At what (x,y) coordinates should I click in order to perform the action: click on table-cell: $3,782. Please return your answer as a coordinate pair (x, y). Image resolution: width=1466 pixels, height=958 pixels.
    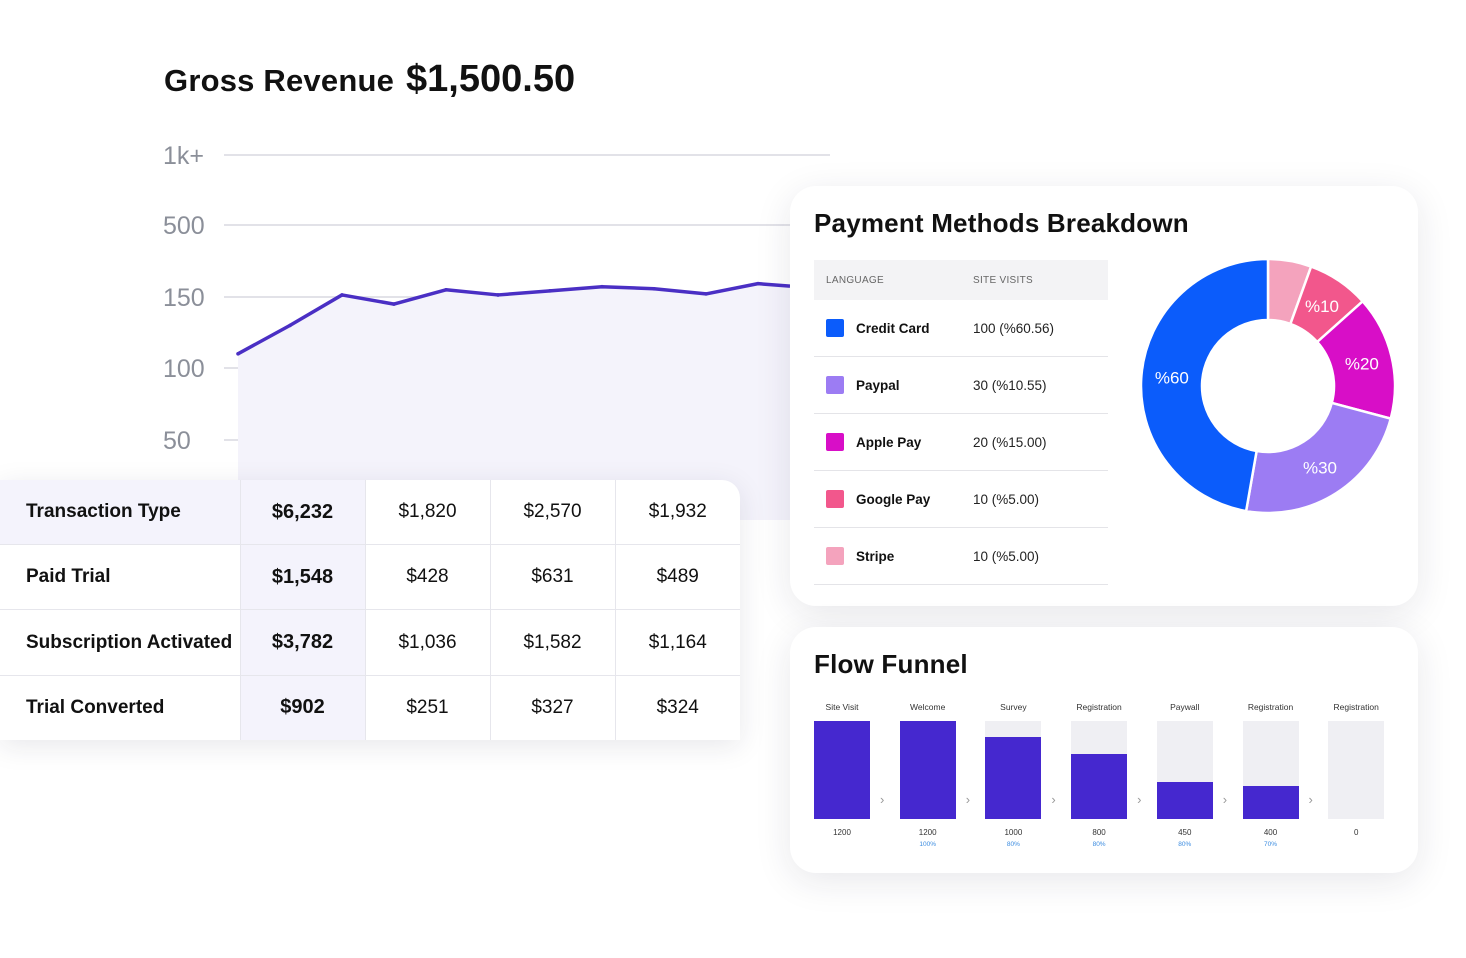
    Looking at the image, I should click on (303, 642).